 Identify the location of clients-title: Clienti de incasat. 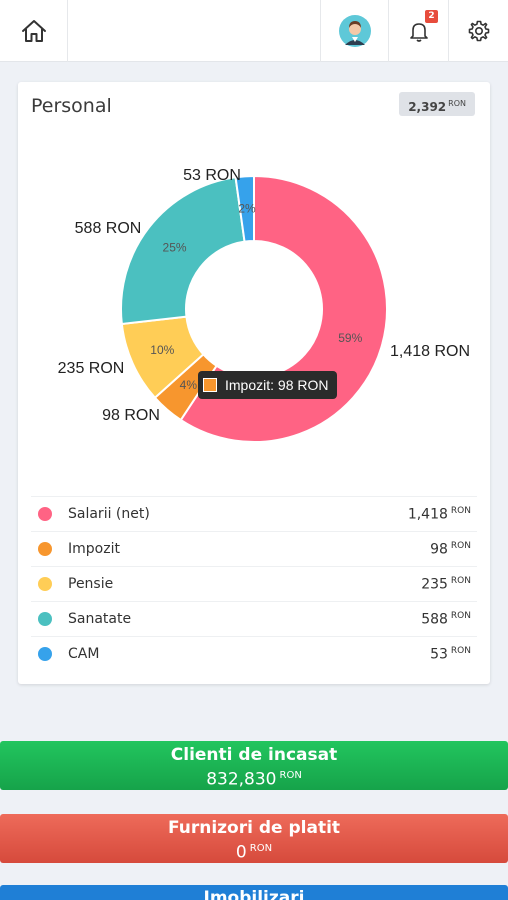
(254, 755).